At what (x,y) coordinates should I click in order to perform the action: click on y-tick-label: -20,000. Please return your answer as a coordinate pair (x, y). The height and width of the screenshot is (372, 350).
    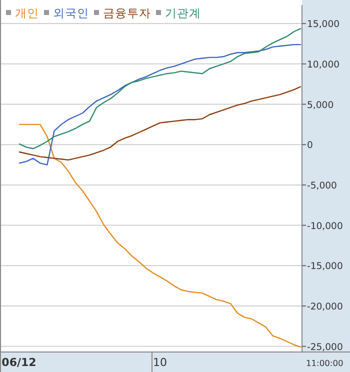
    Looking at the image, I should click on (325, 307).